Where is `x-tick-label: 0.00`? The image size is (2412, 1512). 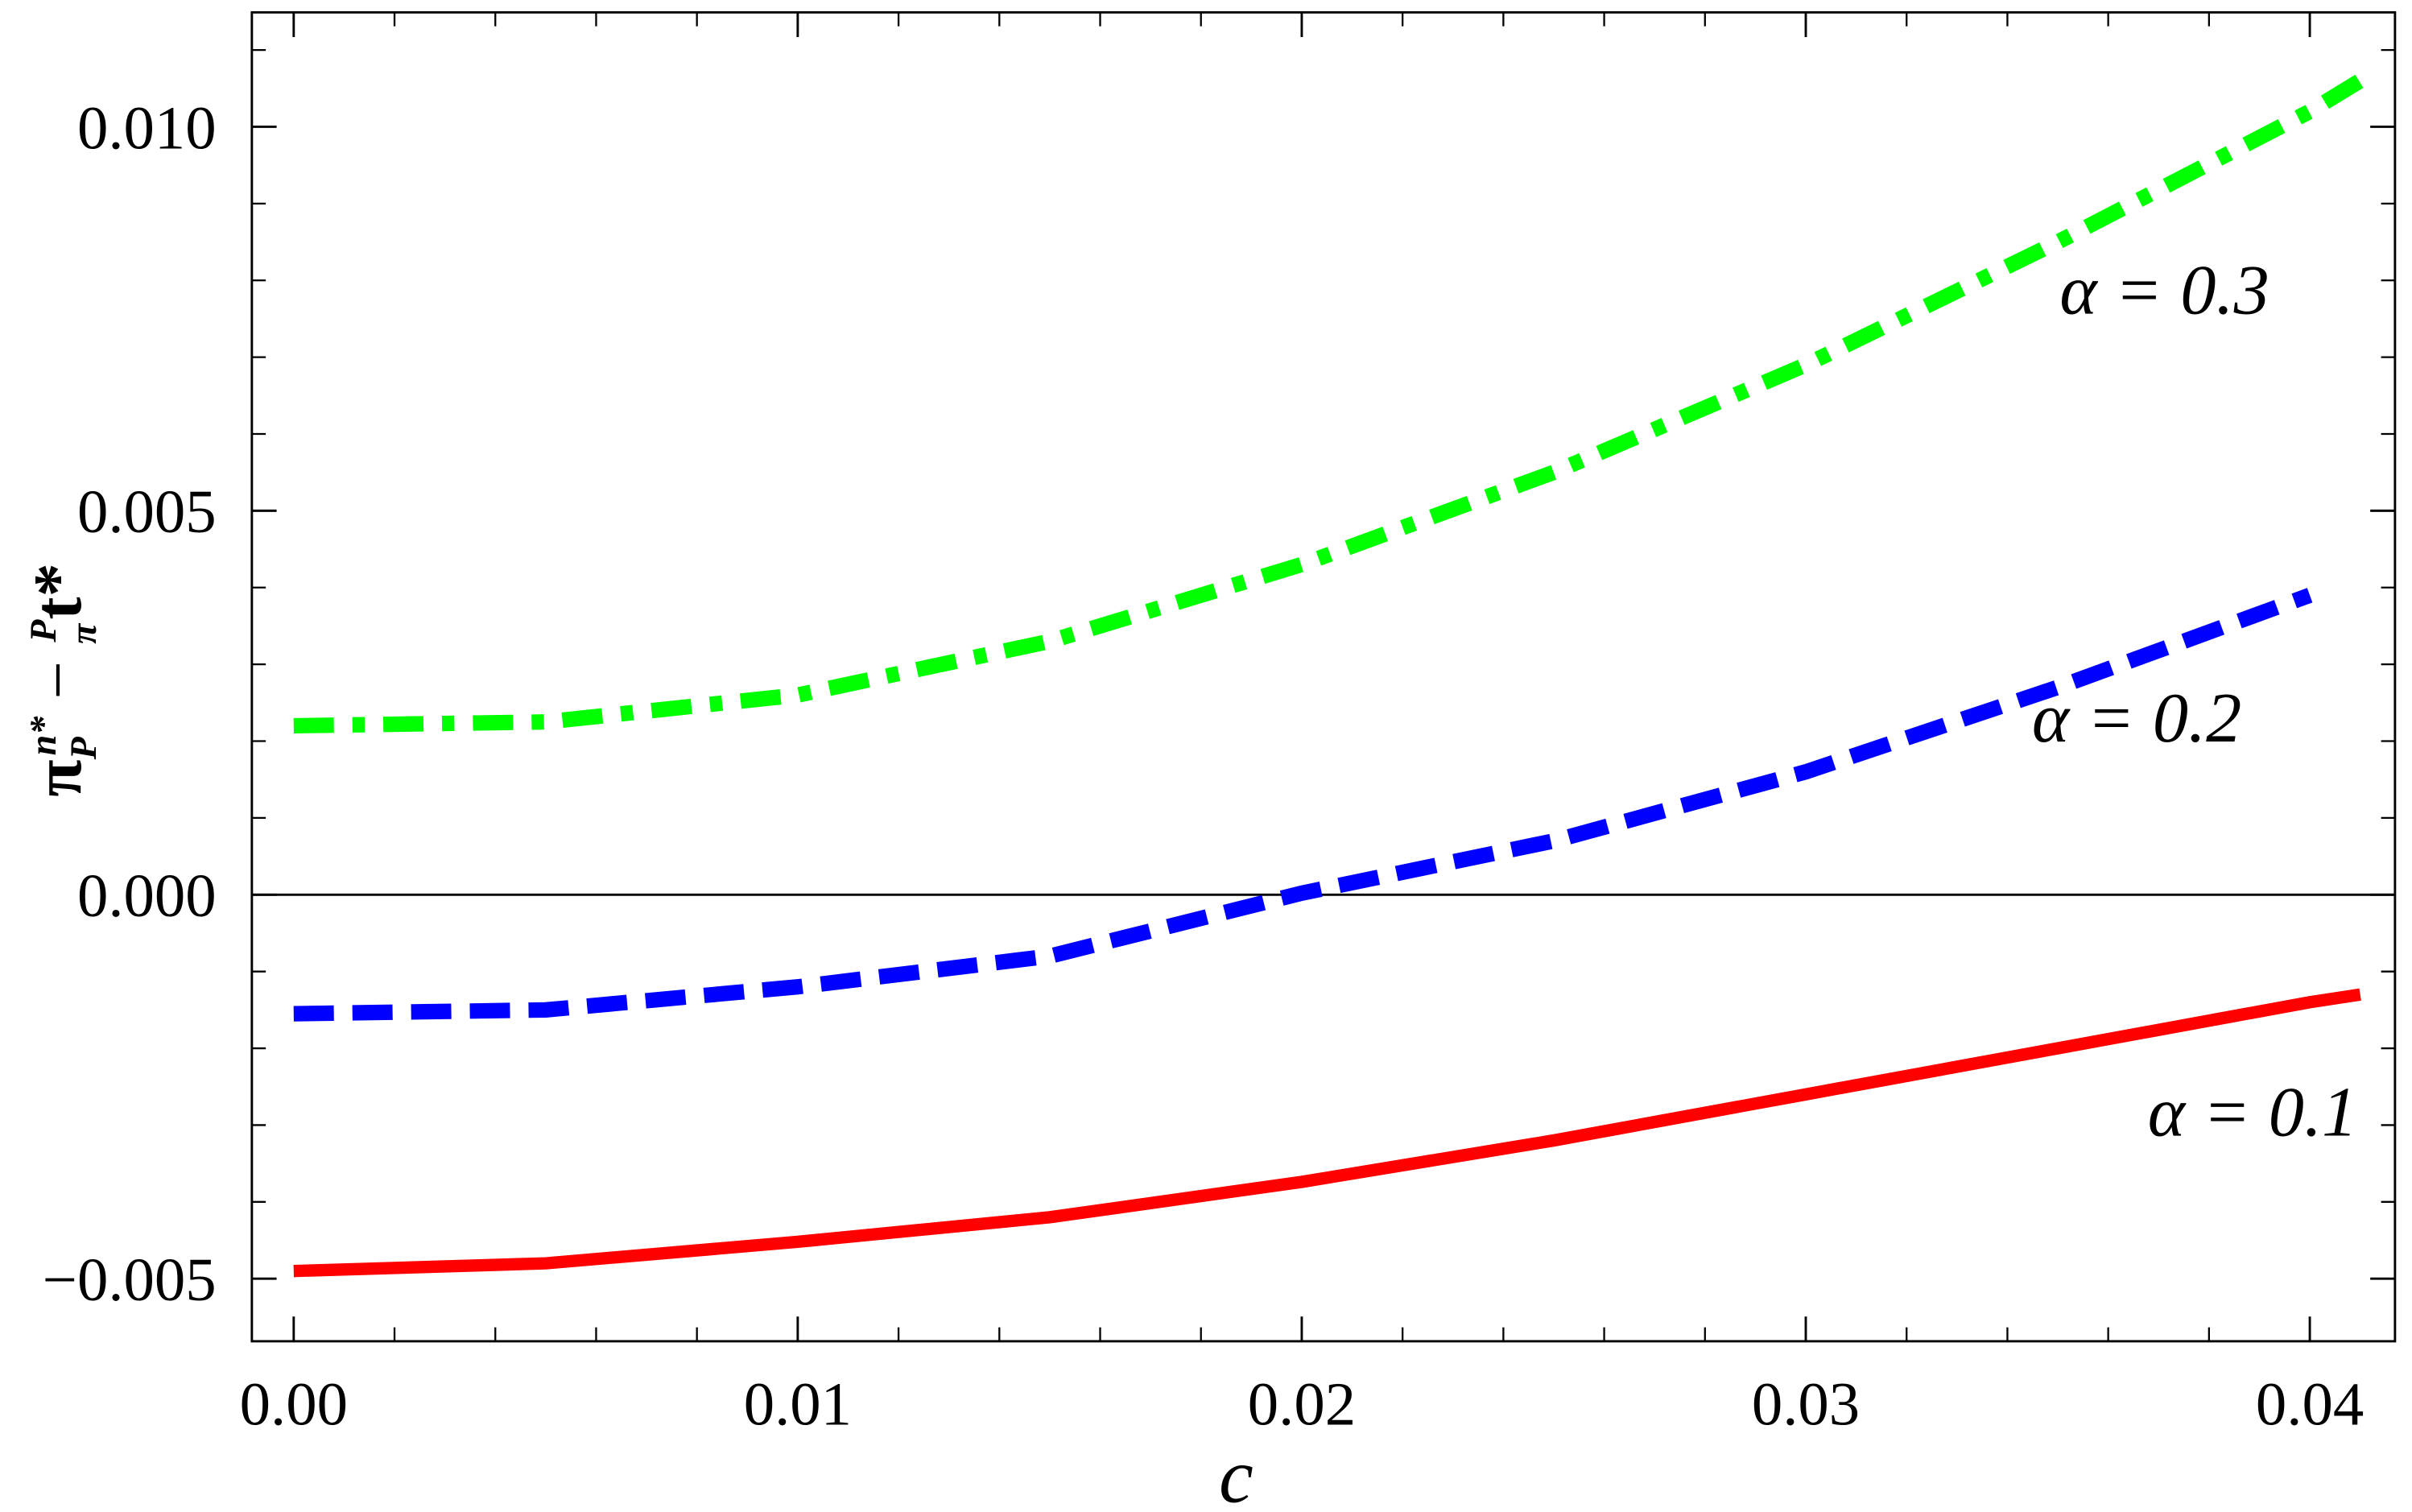
x-tick-label: 0.00 is located at coordinates (294, 1404).